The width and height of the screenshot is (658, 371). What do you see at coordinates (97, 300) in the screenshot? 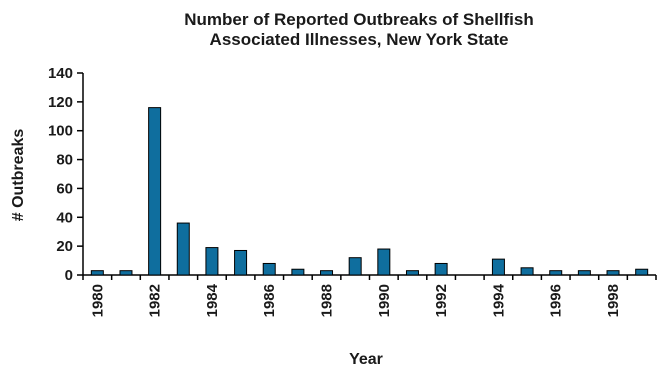
I see `x-tick-label: 1980` at bounding box center [97, 300].